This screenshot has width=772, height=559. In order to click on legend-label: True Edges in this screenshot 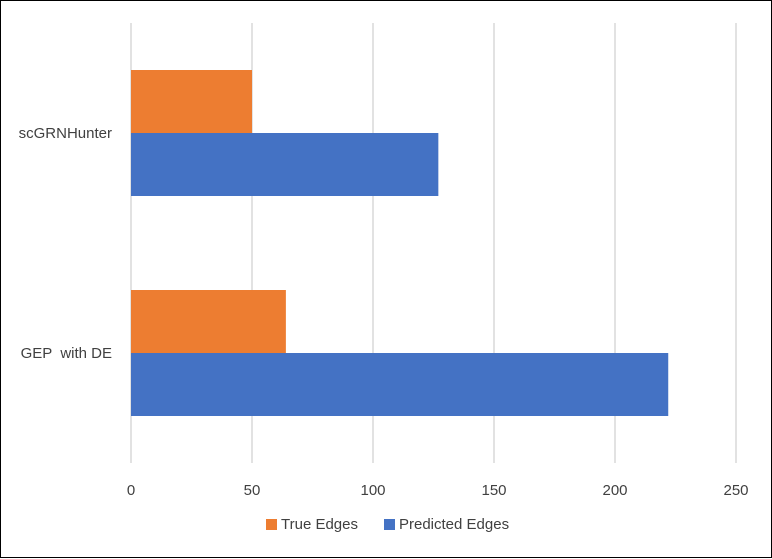, I will do `click(319, 524)`.